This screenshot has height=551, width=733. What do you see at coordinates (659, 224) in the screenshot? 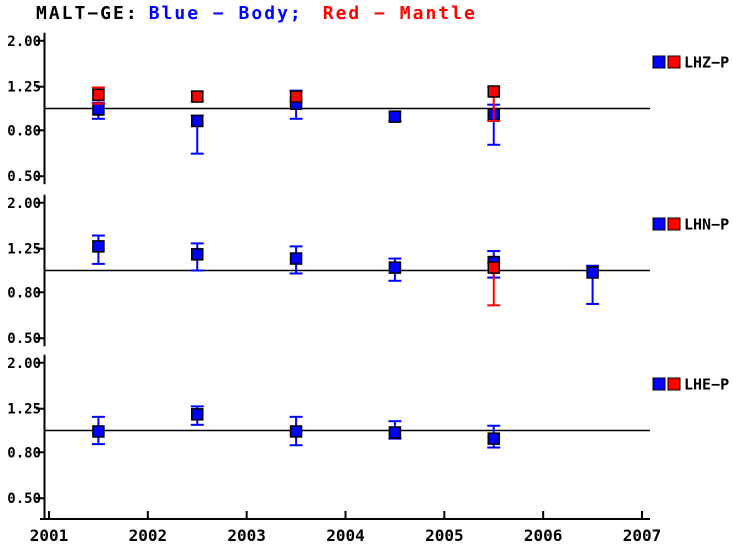
I see `legend-swatch-body-lhn-p` at bounding box center [659, 224].